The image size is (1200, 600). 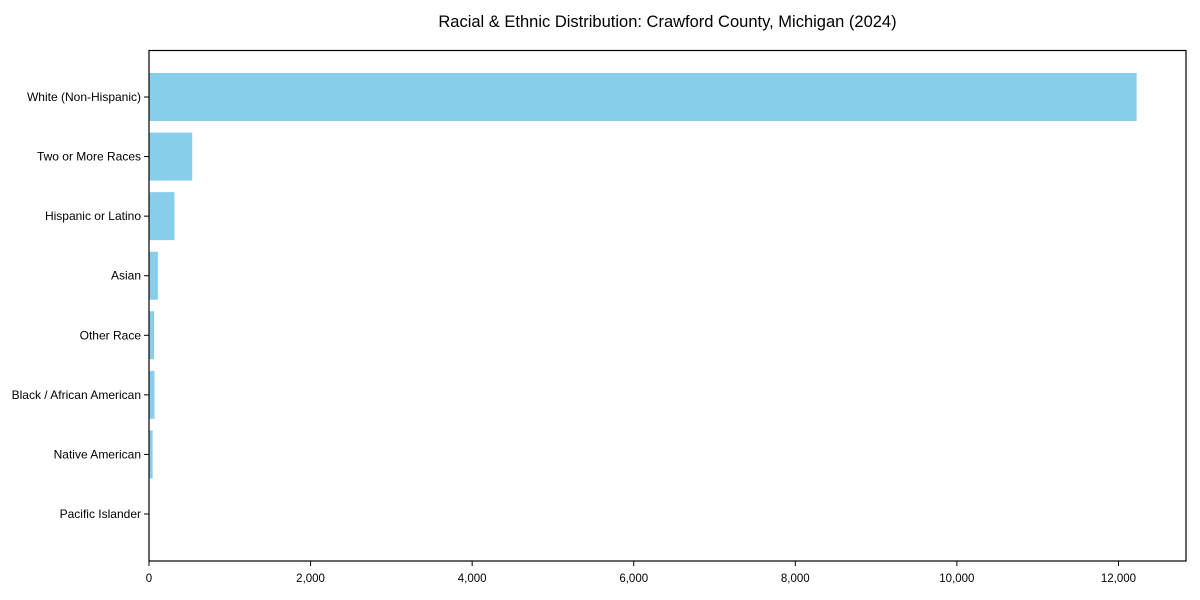 I want to click on y-tick-label: White (Non-Hispanic), so click(x=84, y=97).